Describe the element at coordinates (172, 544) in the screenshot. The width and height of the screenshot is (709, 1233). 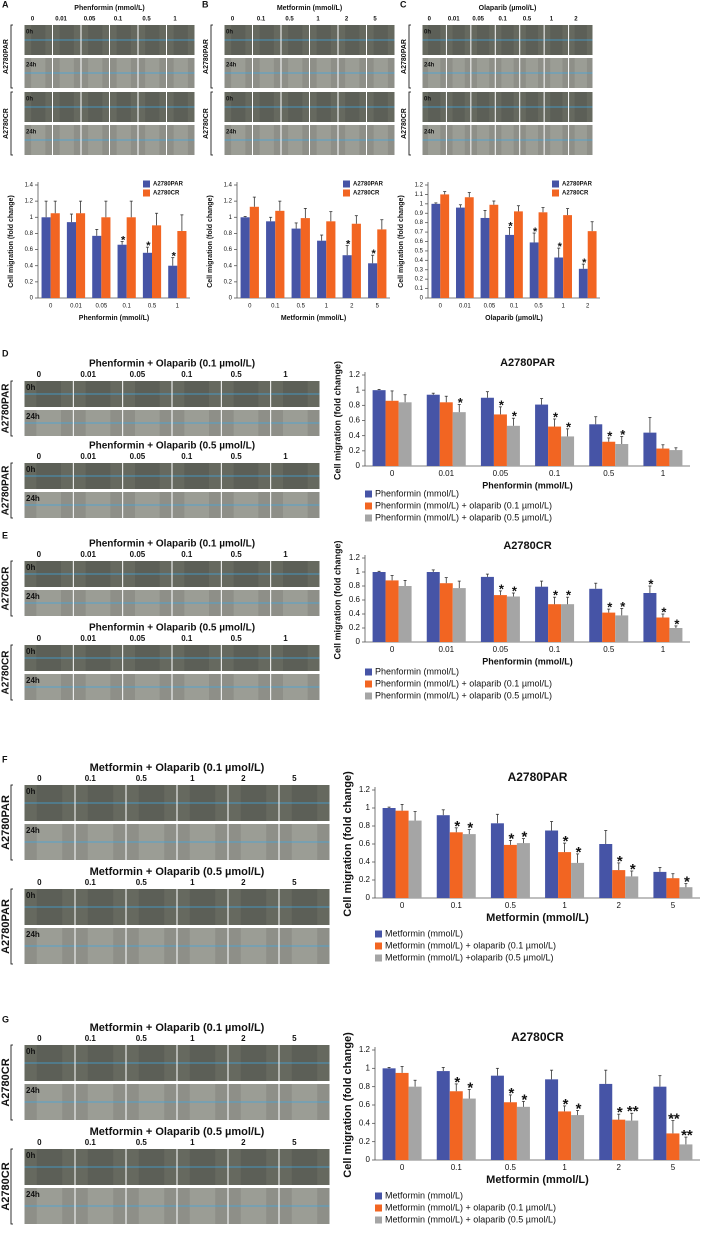
I see `image-title: Phenformin + Olaparib (0.1 µmol/L)` at that location.